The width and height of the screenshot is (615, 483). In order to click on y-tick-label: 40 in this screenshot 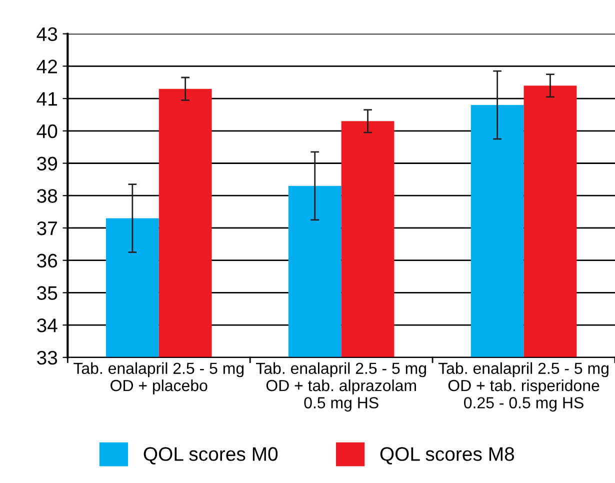, I will do `click(47, 131)`.